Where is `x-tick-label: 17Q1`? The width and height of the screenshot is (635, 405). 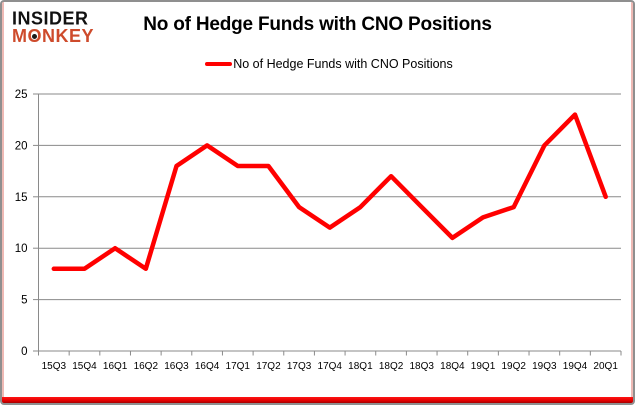
x-tick-label: 17Q1 is located at coordinates (238, 366).